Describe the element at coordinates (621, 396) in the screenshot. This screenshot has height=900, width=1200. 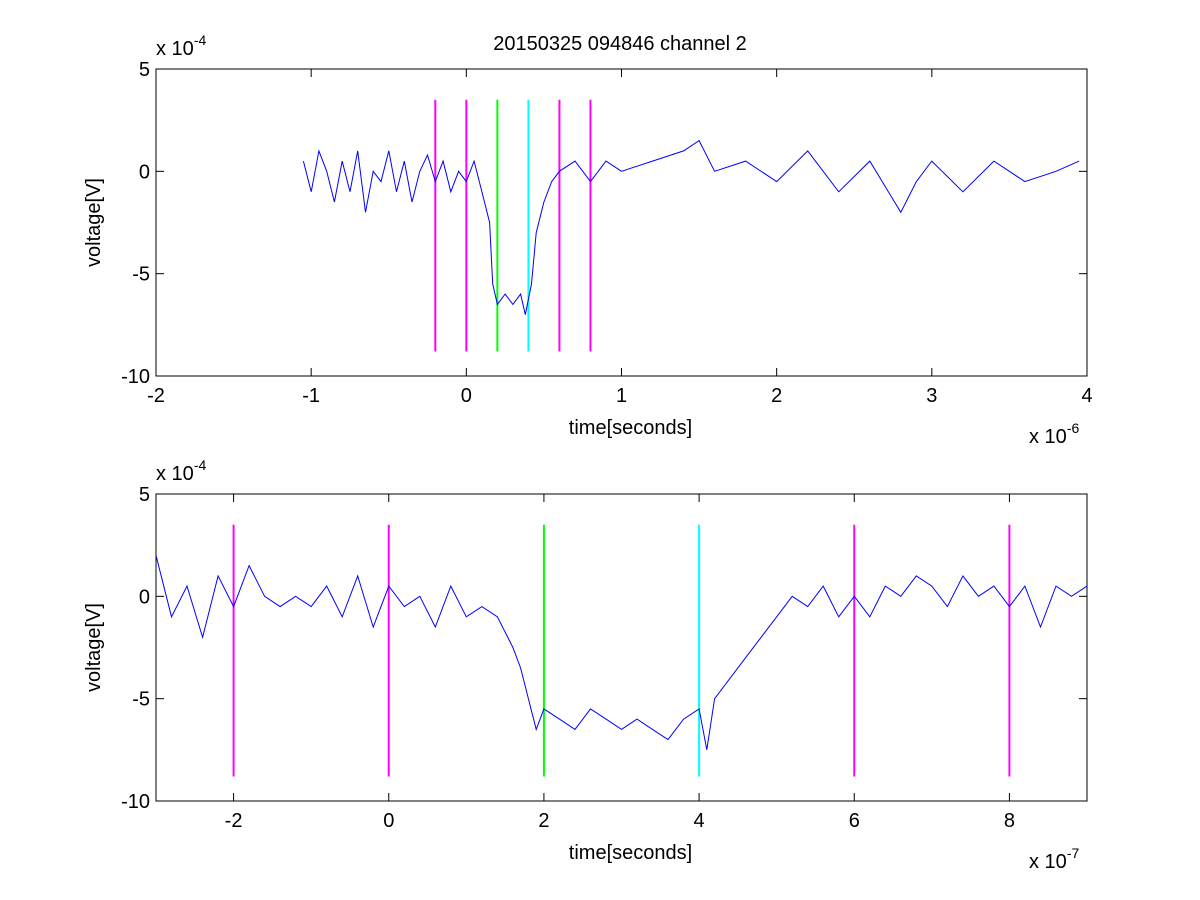
I see `x-tick-label: 1` at that location.